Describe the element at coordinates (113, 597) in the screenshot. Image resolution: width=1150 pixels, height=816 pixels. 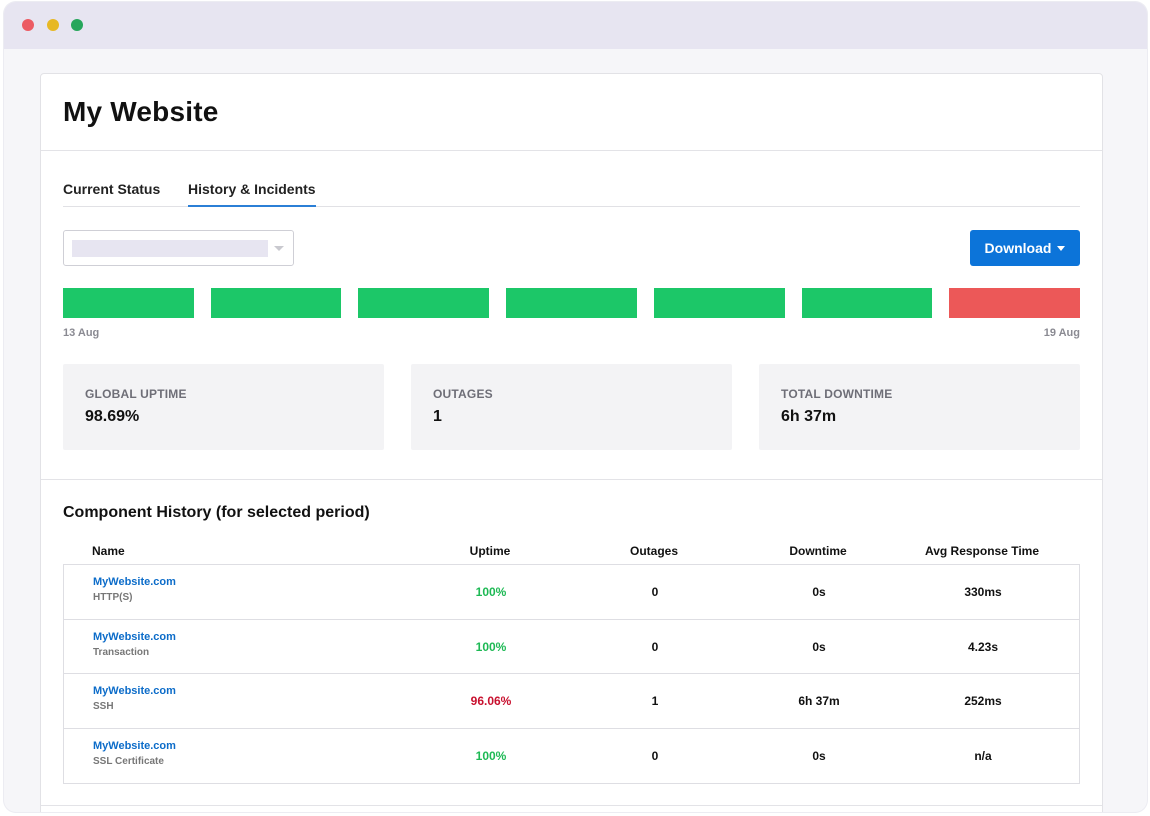
I see `component-type: HTTP(S)` at that location.